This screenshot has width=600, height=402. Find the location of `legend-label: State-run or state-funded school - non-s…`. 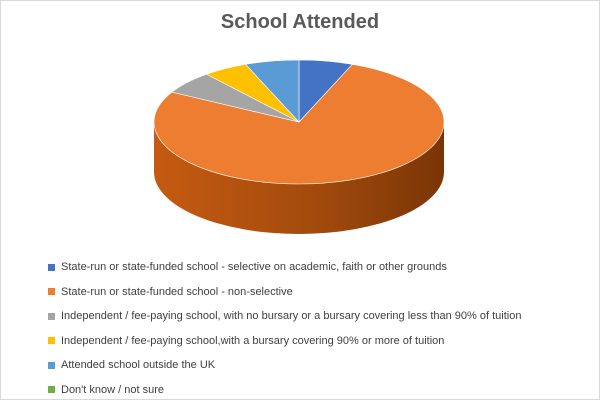

legend-label: State-run or state-funded school - non-s… is located at coordinates (177, 292).